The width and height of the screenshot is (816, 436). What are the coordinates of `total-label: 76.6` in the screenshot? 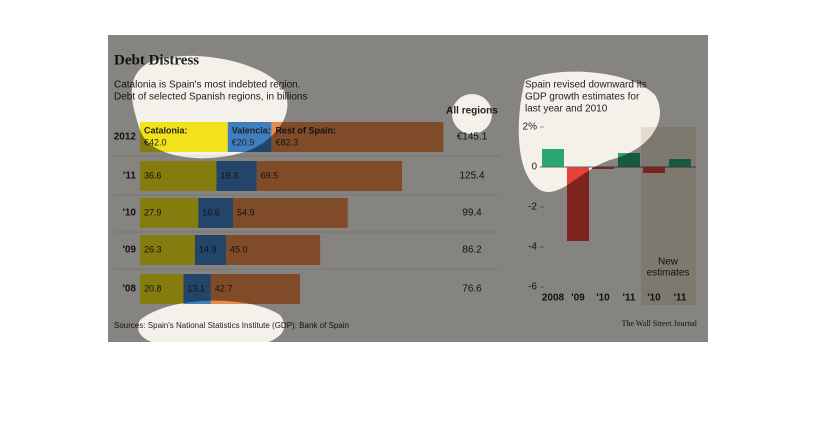 It's located at (472, 289).